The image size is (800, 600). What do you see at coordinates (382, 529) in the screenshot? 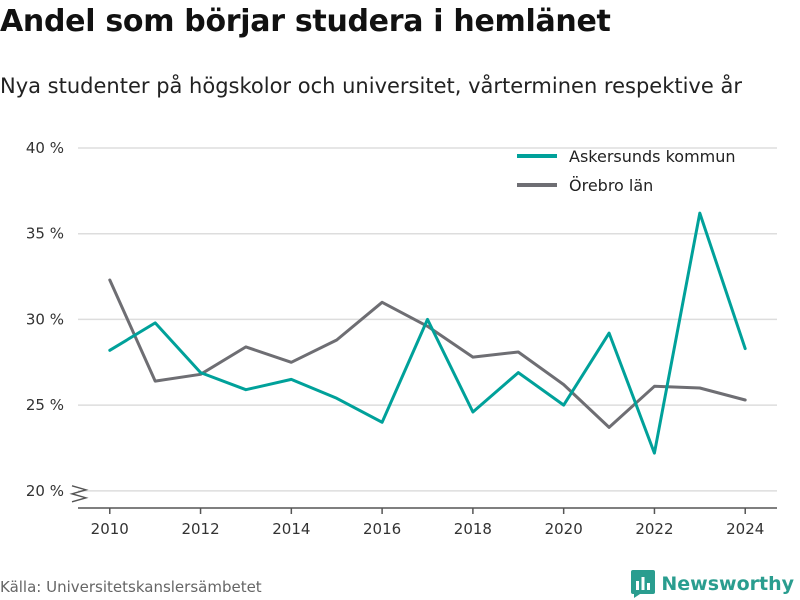
I see `x-tick-label: 2016` at bounding box center [382, 529].